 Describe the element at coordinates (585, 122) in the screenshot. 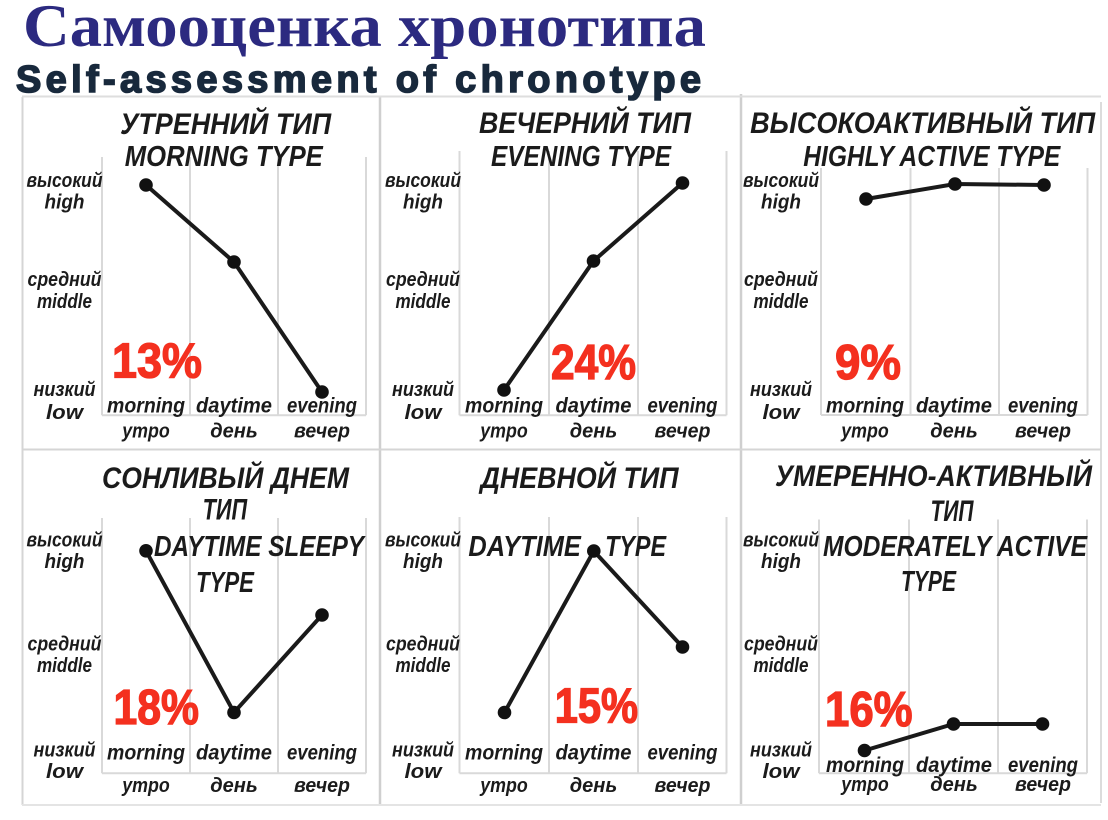

I see `svg-text: ВЕЧЕРНИЙ ТИП` at that location.